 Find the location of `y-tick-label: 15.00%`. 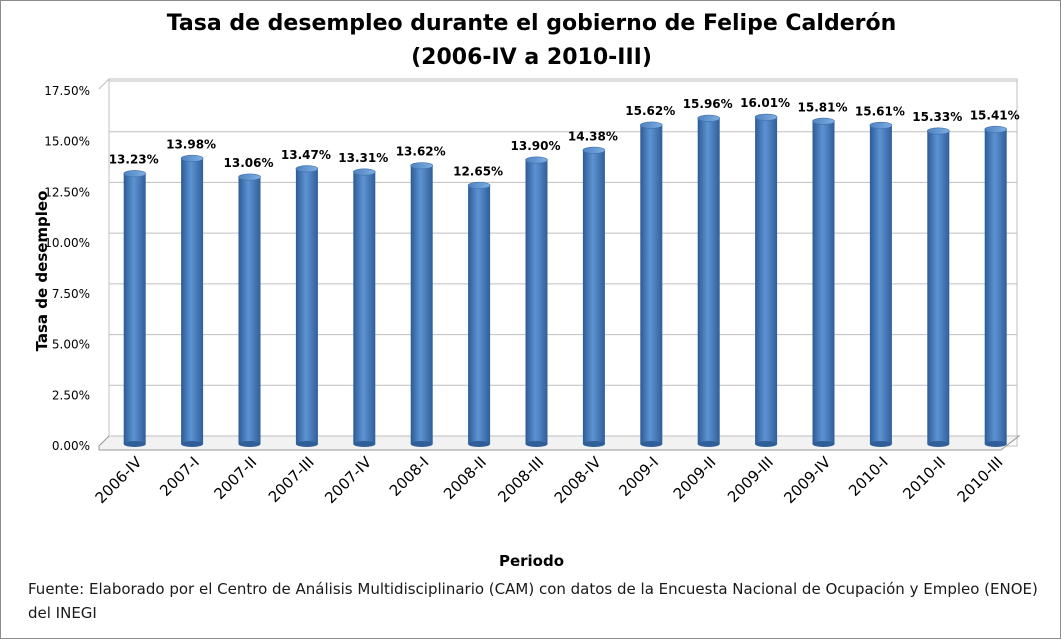

y-tick-label: 15.00% is located at coordinates (67, 142).